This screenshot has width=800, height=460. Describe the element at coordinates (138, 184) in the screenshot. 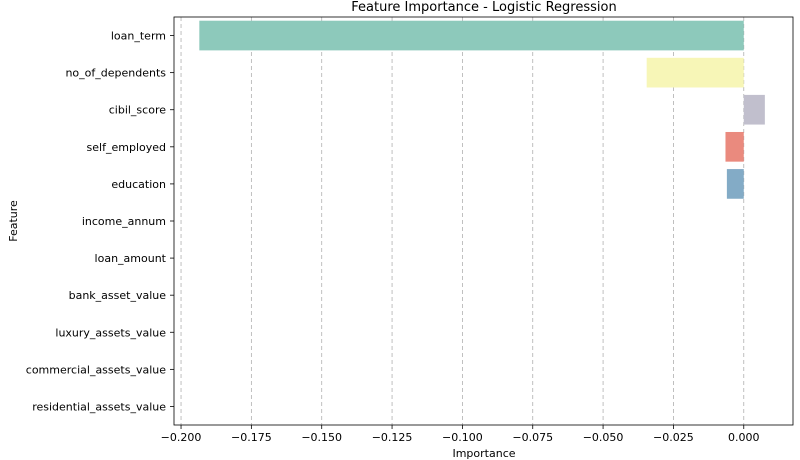

I see `y-tick-label: education` at that location.